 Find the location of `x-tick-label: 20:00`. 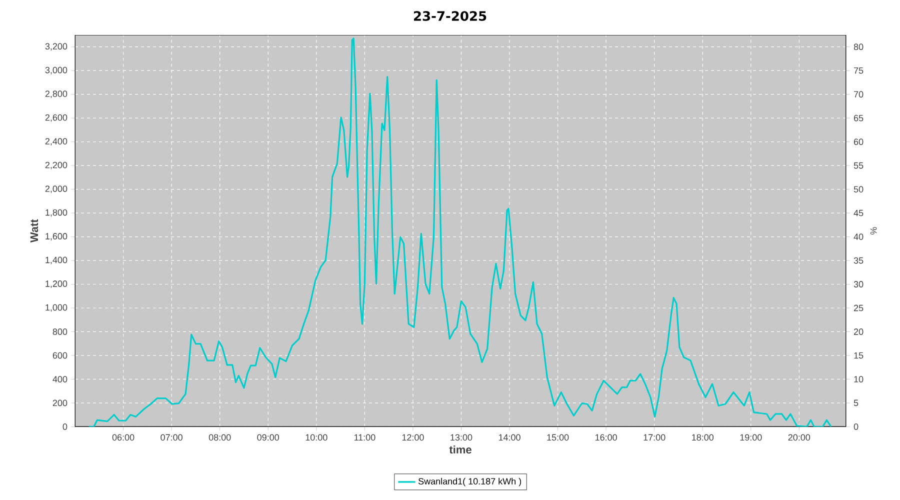

x-tick-label: 20:00 is located at coordinates (799, 437).